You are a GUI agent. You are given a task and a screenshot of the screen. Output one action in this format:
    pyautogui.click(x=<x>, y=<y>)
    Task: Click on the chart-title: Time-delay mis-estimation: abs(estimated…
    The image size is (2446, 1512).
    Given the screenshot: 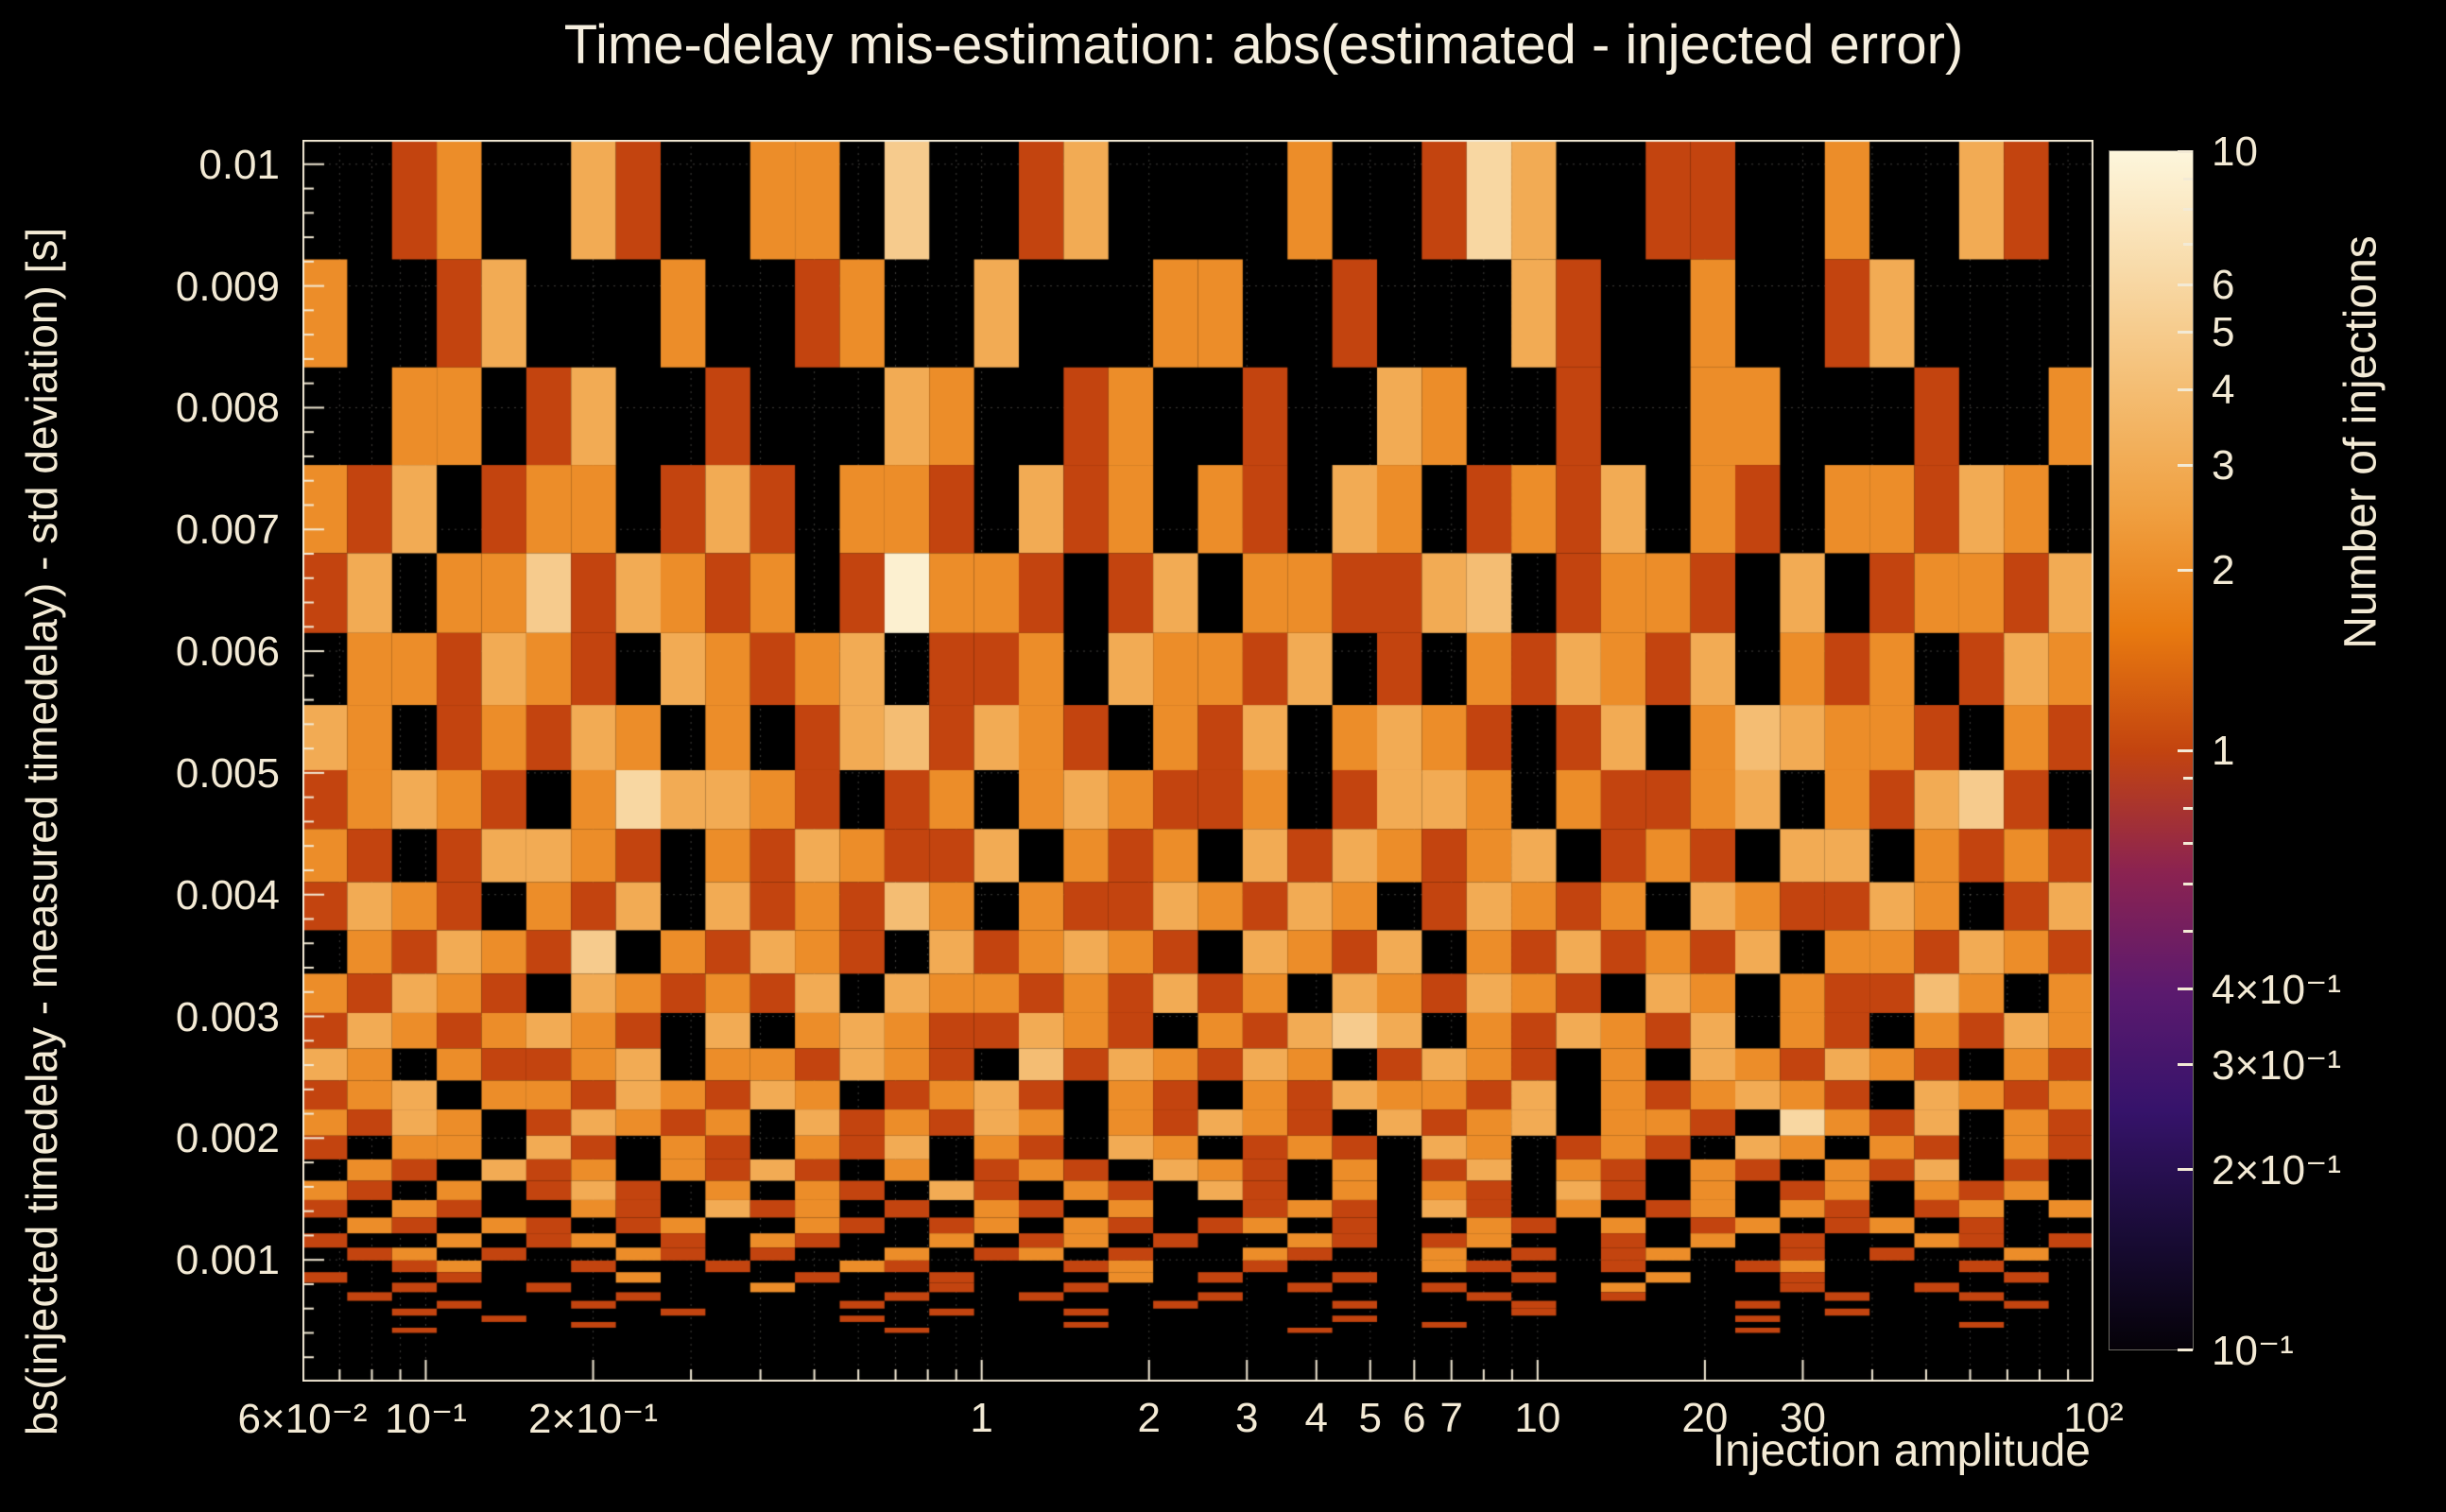 What is the action you would take?
    pyautogui.click(x=1264, y=45)
    